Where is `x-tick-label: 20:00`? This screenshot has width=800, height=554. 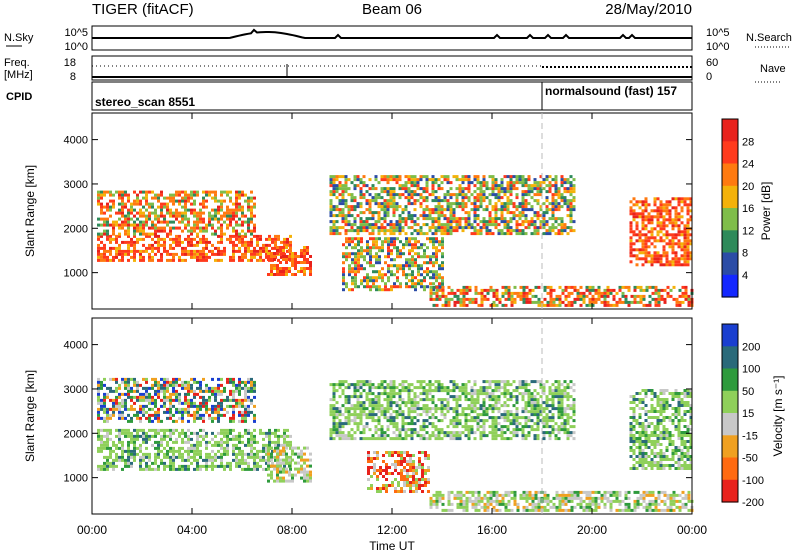 x-tick-label: 20:00 is located at coordinates (592, 530).